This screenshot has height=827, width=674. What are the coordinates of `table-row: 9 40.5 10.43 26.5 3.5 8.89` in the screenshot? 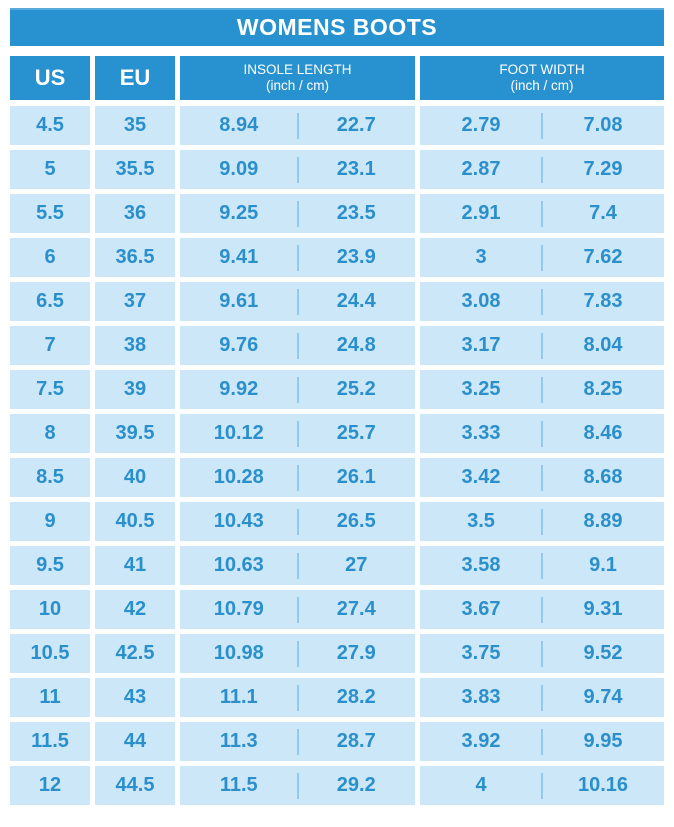 It's located at (337, 521).